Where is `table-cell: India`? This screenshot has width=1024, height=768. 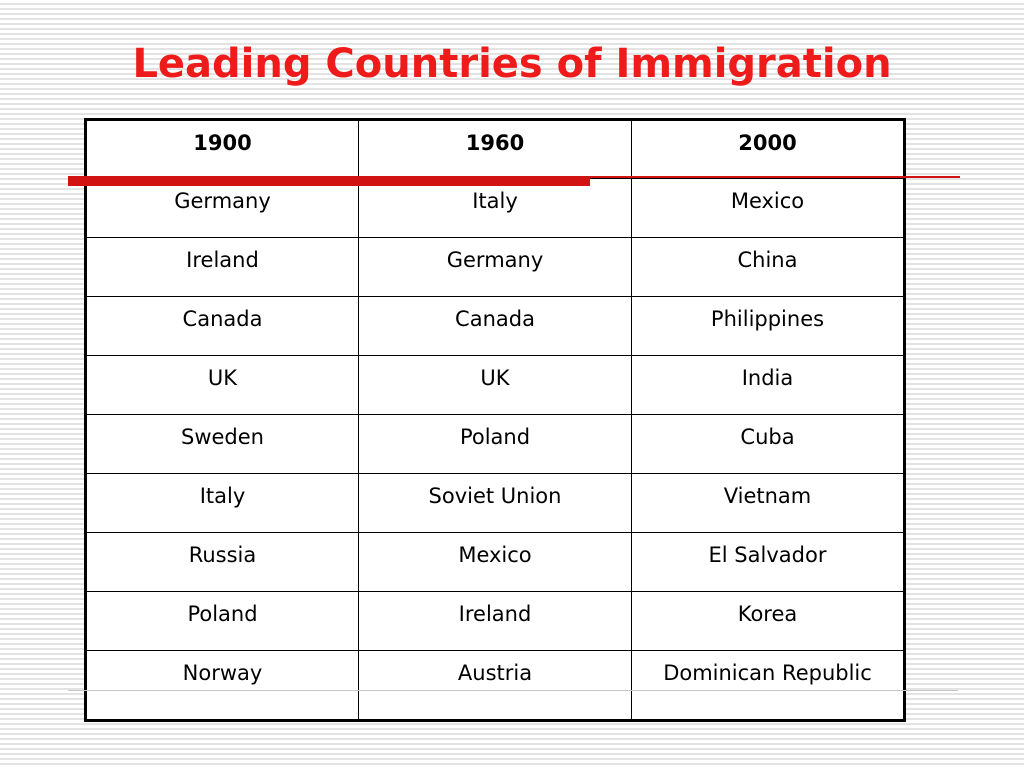 table-cell: India is located at coordinates (768, 385).